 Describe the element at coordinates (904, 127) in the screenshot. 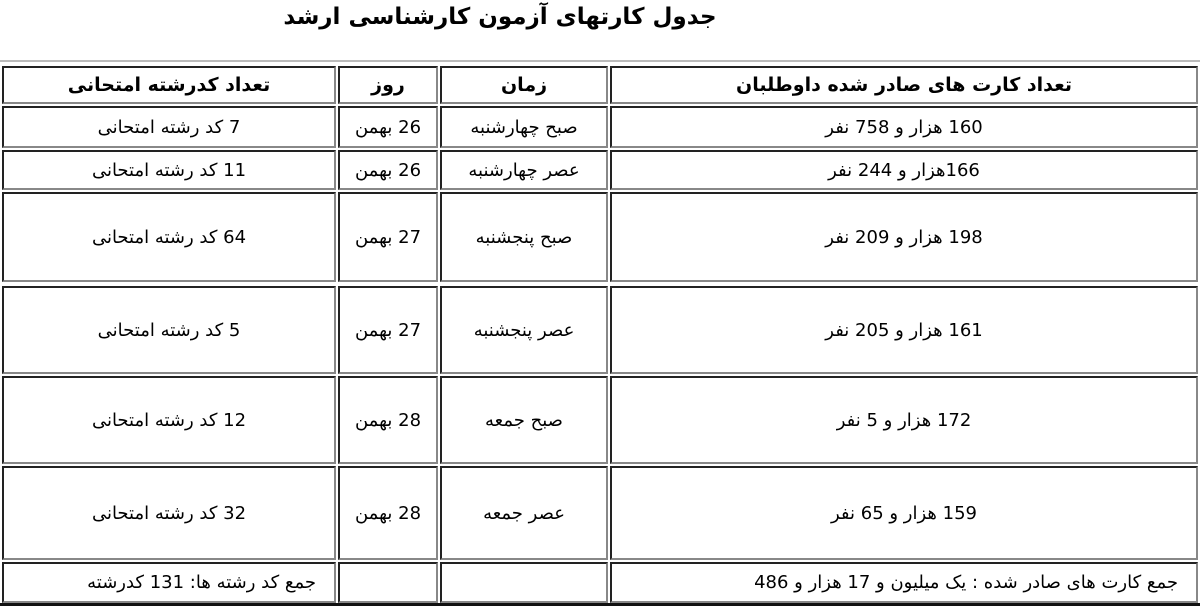

I see `cell-cards-issued: 160 هزار و 758 نفر` at that location.